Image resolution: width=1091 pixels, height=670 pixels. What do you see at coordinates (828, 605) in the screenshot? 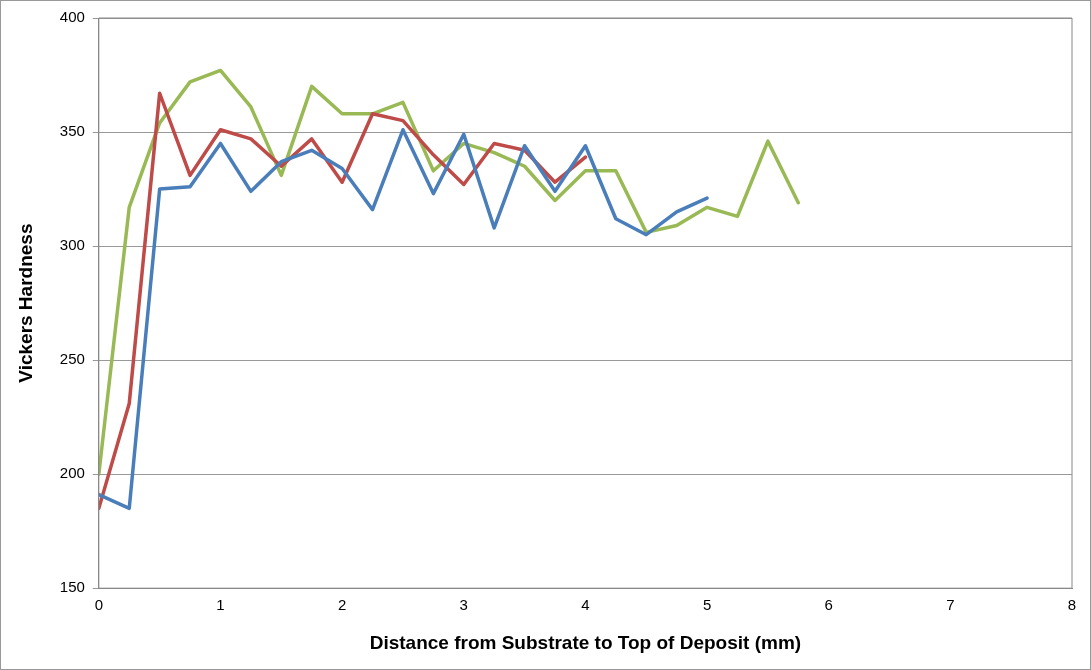
I see `x-tick-label: 6` at bounding box center [828, 605].